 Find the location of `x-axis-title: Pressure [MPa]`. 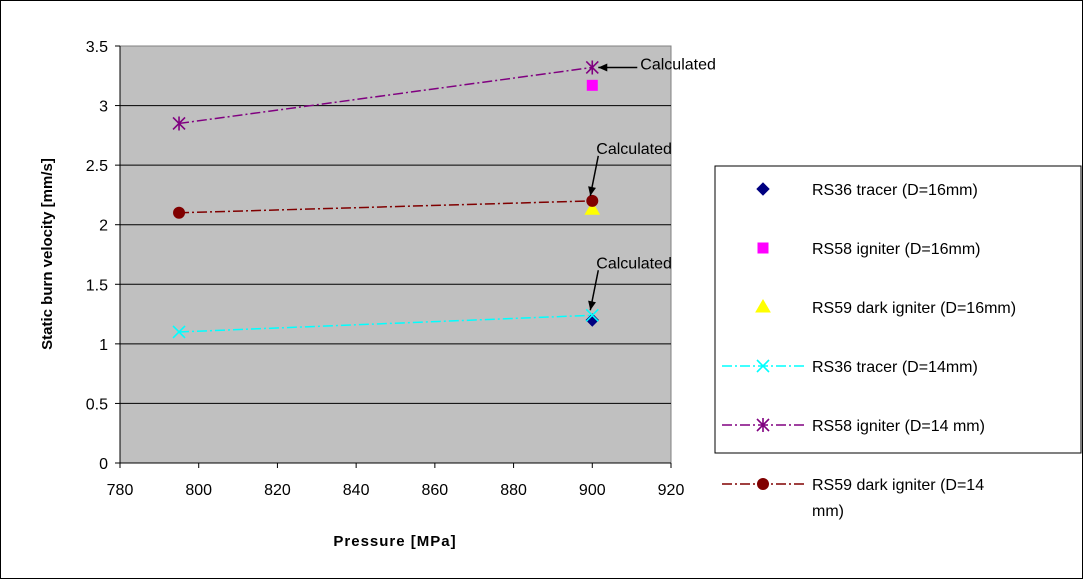

x-axis-title: Pressure [MPa] is located at coordinates (394, 541).